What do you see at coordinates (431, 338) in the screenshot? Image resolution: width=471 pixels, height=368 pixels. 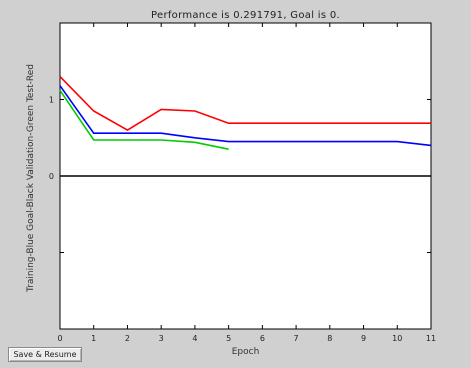 I see `x-tick-label: 11` at bounding box center [431, 338].